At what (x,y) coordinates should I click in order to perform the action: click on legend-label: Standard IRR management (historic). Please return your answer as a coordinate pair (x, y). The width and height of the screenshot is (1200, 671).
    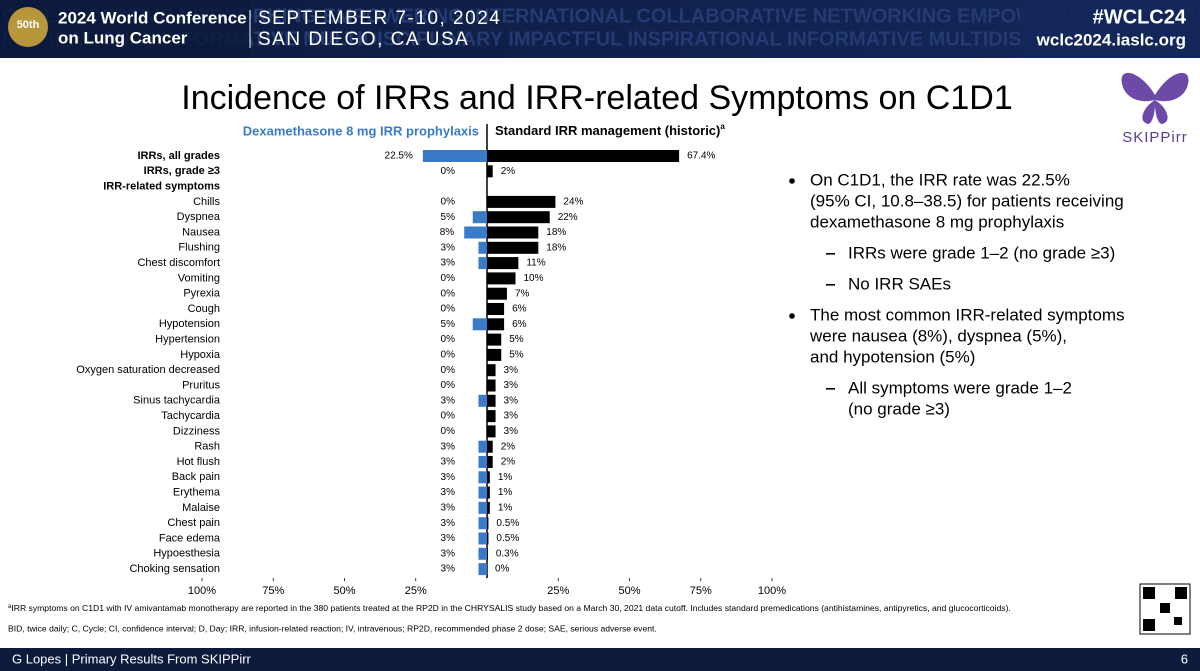
    Looking at the image, I should click on (607, 130).